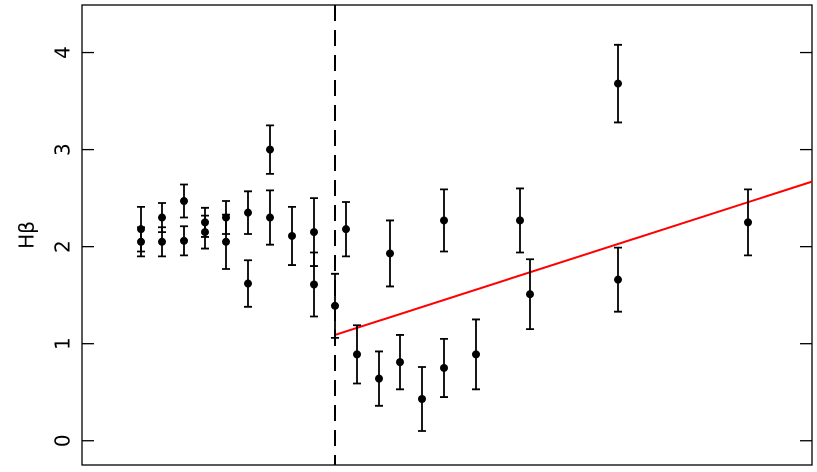 This screenshot has height=472, width=817. I want to click on y-tick-label: 2, so click(63, 246).